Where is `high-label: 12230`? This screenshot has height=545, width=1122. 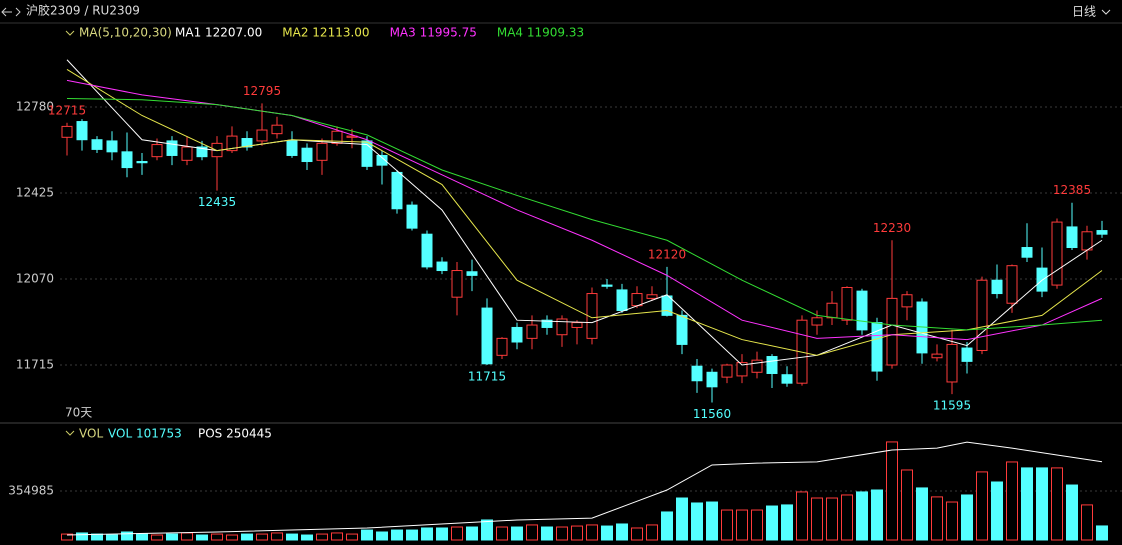 high-label: 12230 is located at coordinates (892, 228).